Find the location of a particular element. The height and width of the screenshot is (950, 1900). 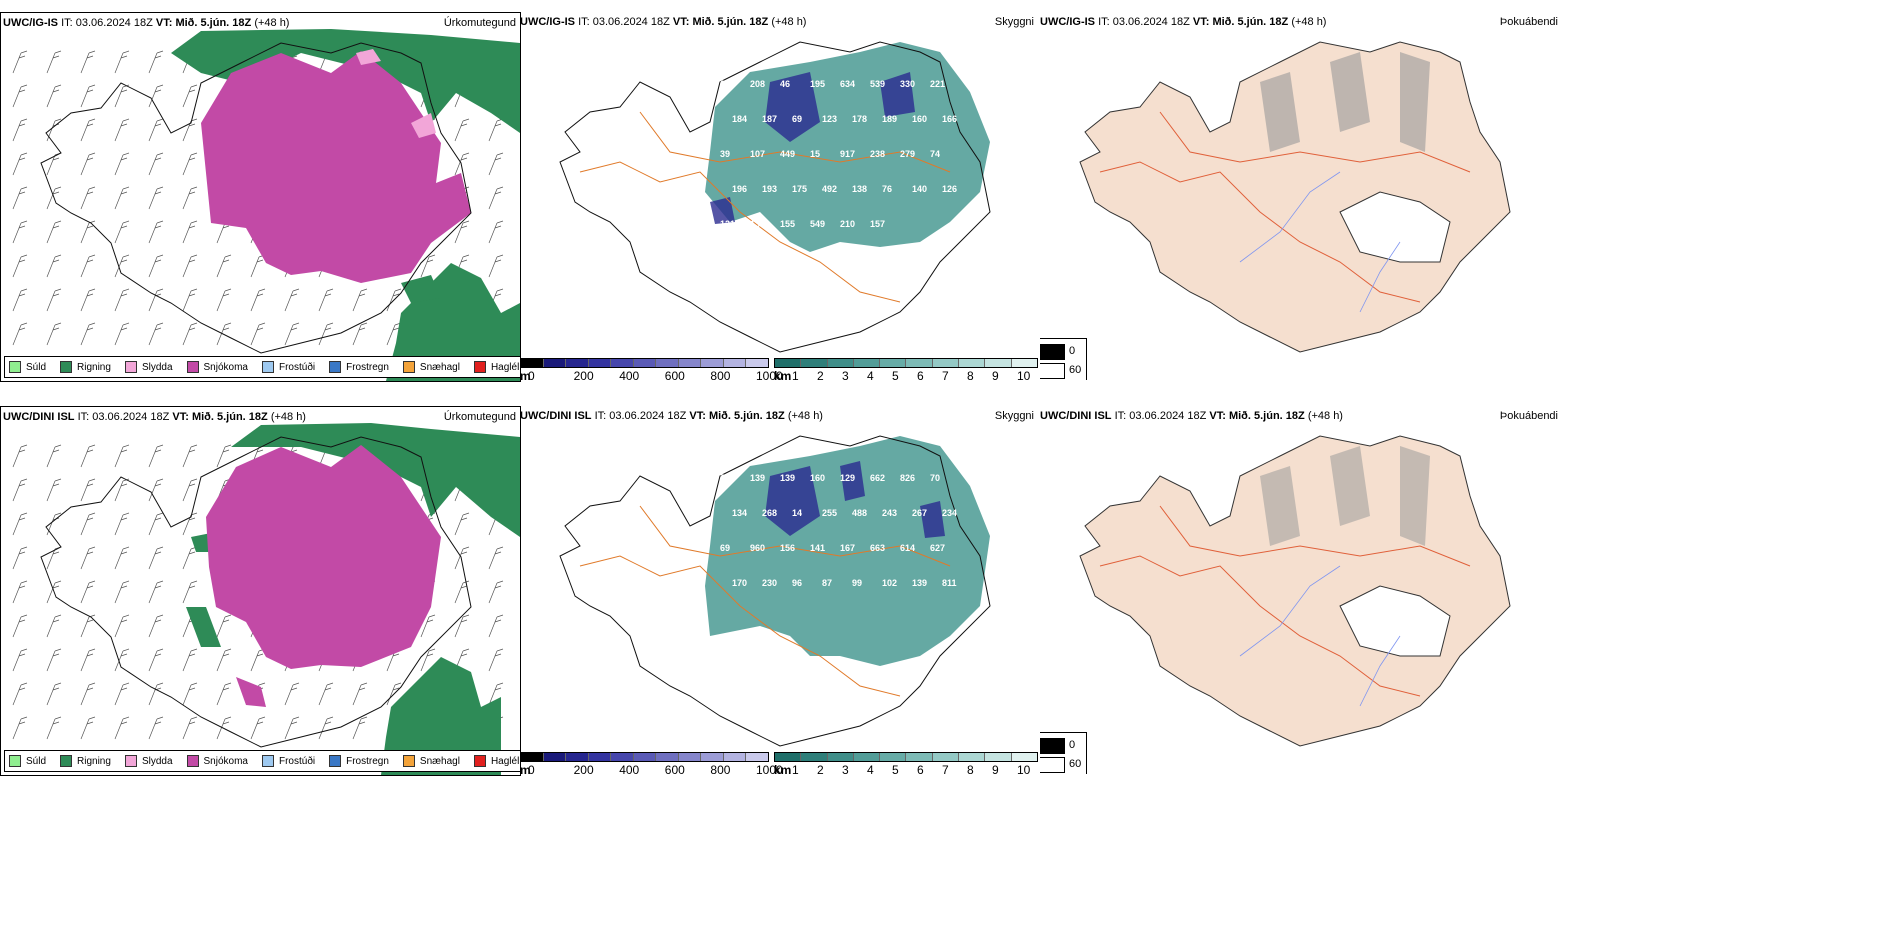

legend-label: Frostúði is located at coordinates (297, 761).